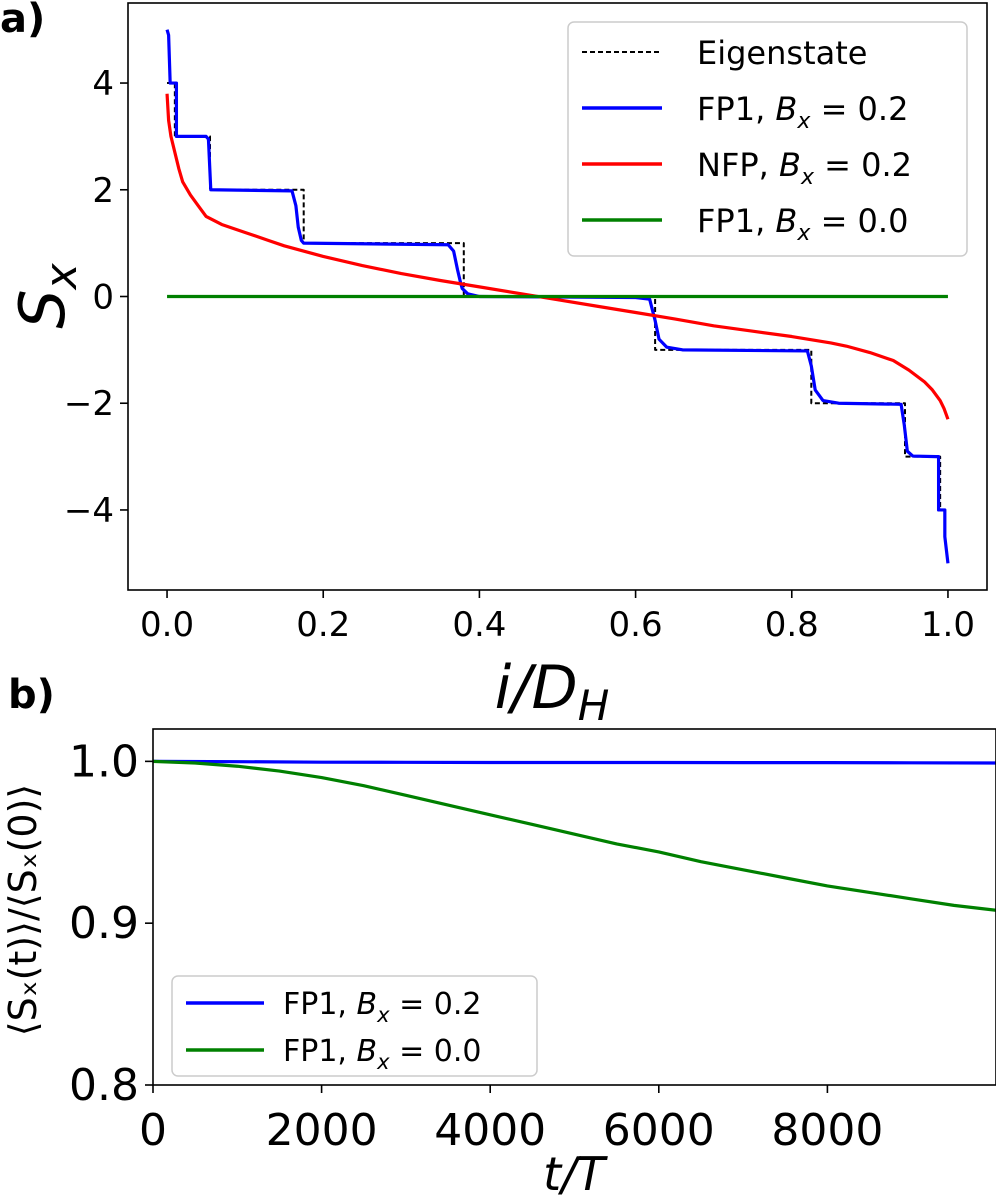 Image resolution: width=996 pixels, height=1200 pixels. Describe the element at coordinates (948, 625) in the screenshot. I see `panel-a-x-tick-label: 1.0` at that location.